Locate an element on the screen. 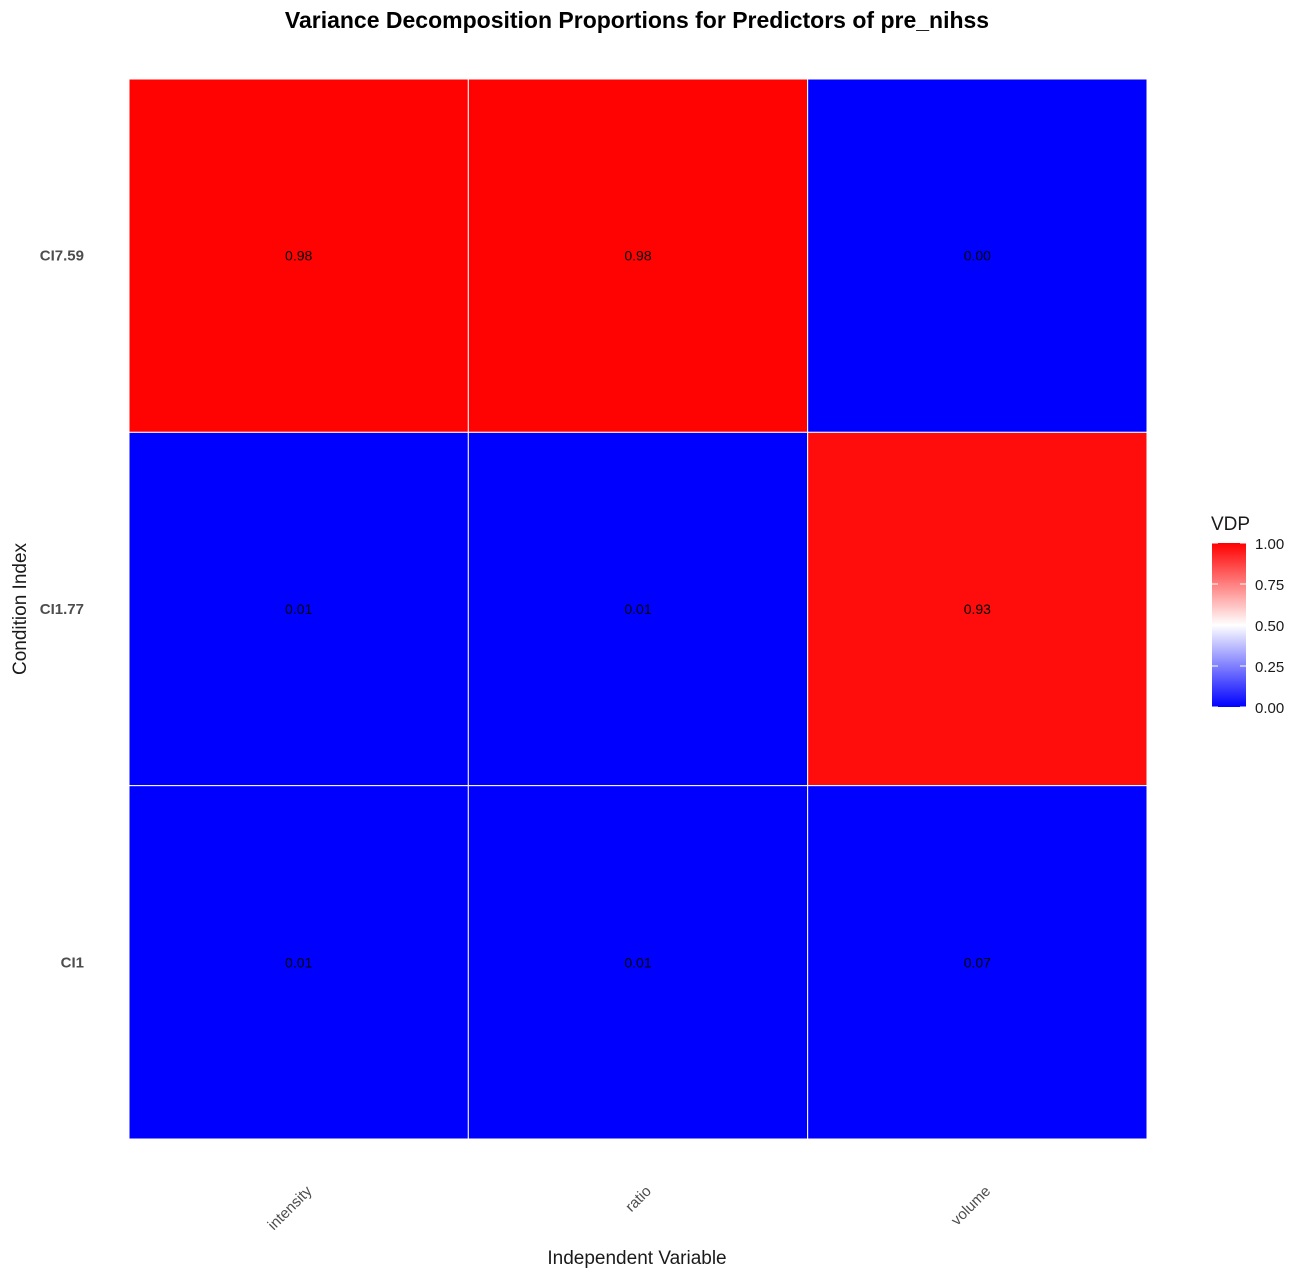 The height and width of the screenshot is (1278, 1298). legend-tick-label: 0.00 is located at coordinates (1269, 708).